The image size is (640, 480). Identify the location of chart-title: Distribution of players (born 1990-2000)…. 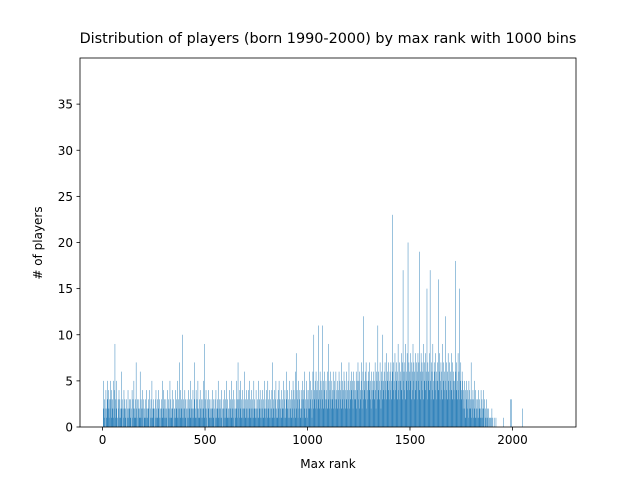
(328, 39).